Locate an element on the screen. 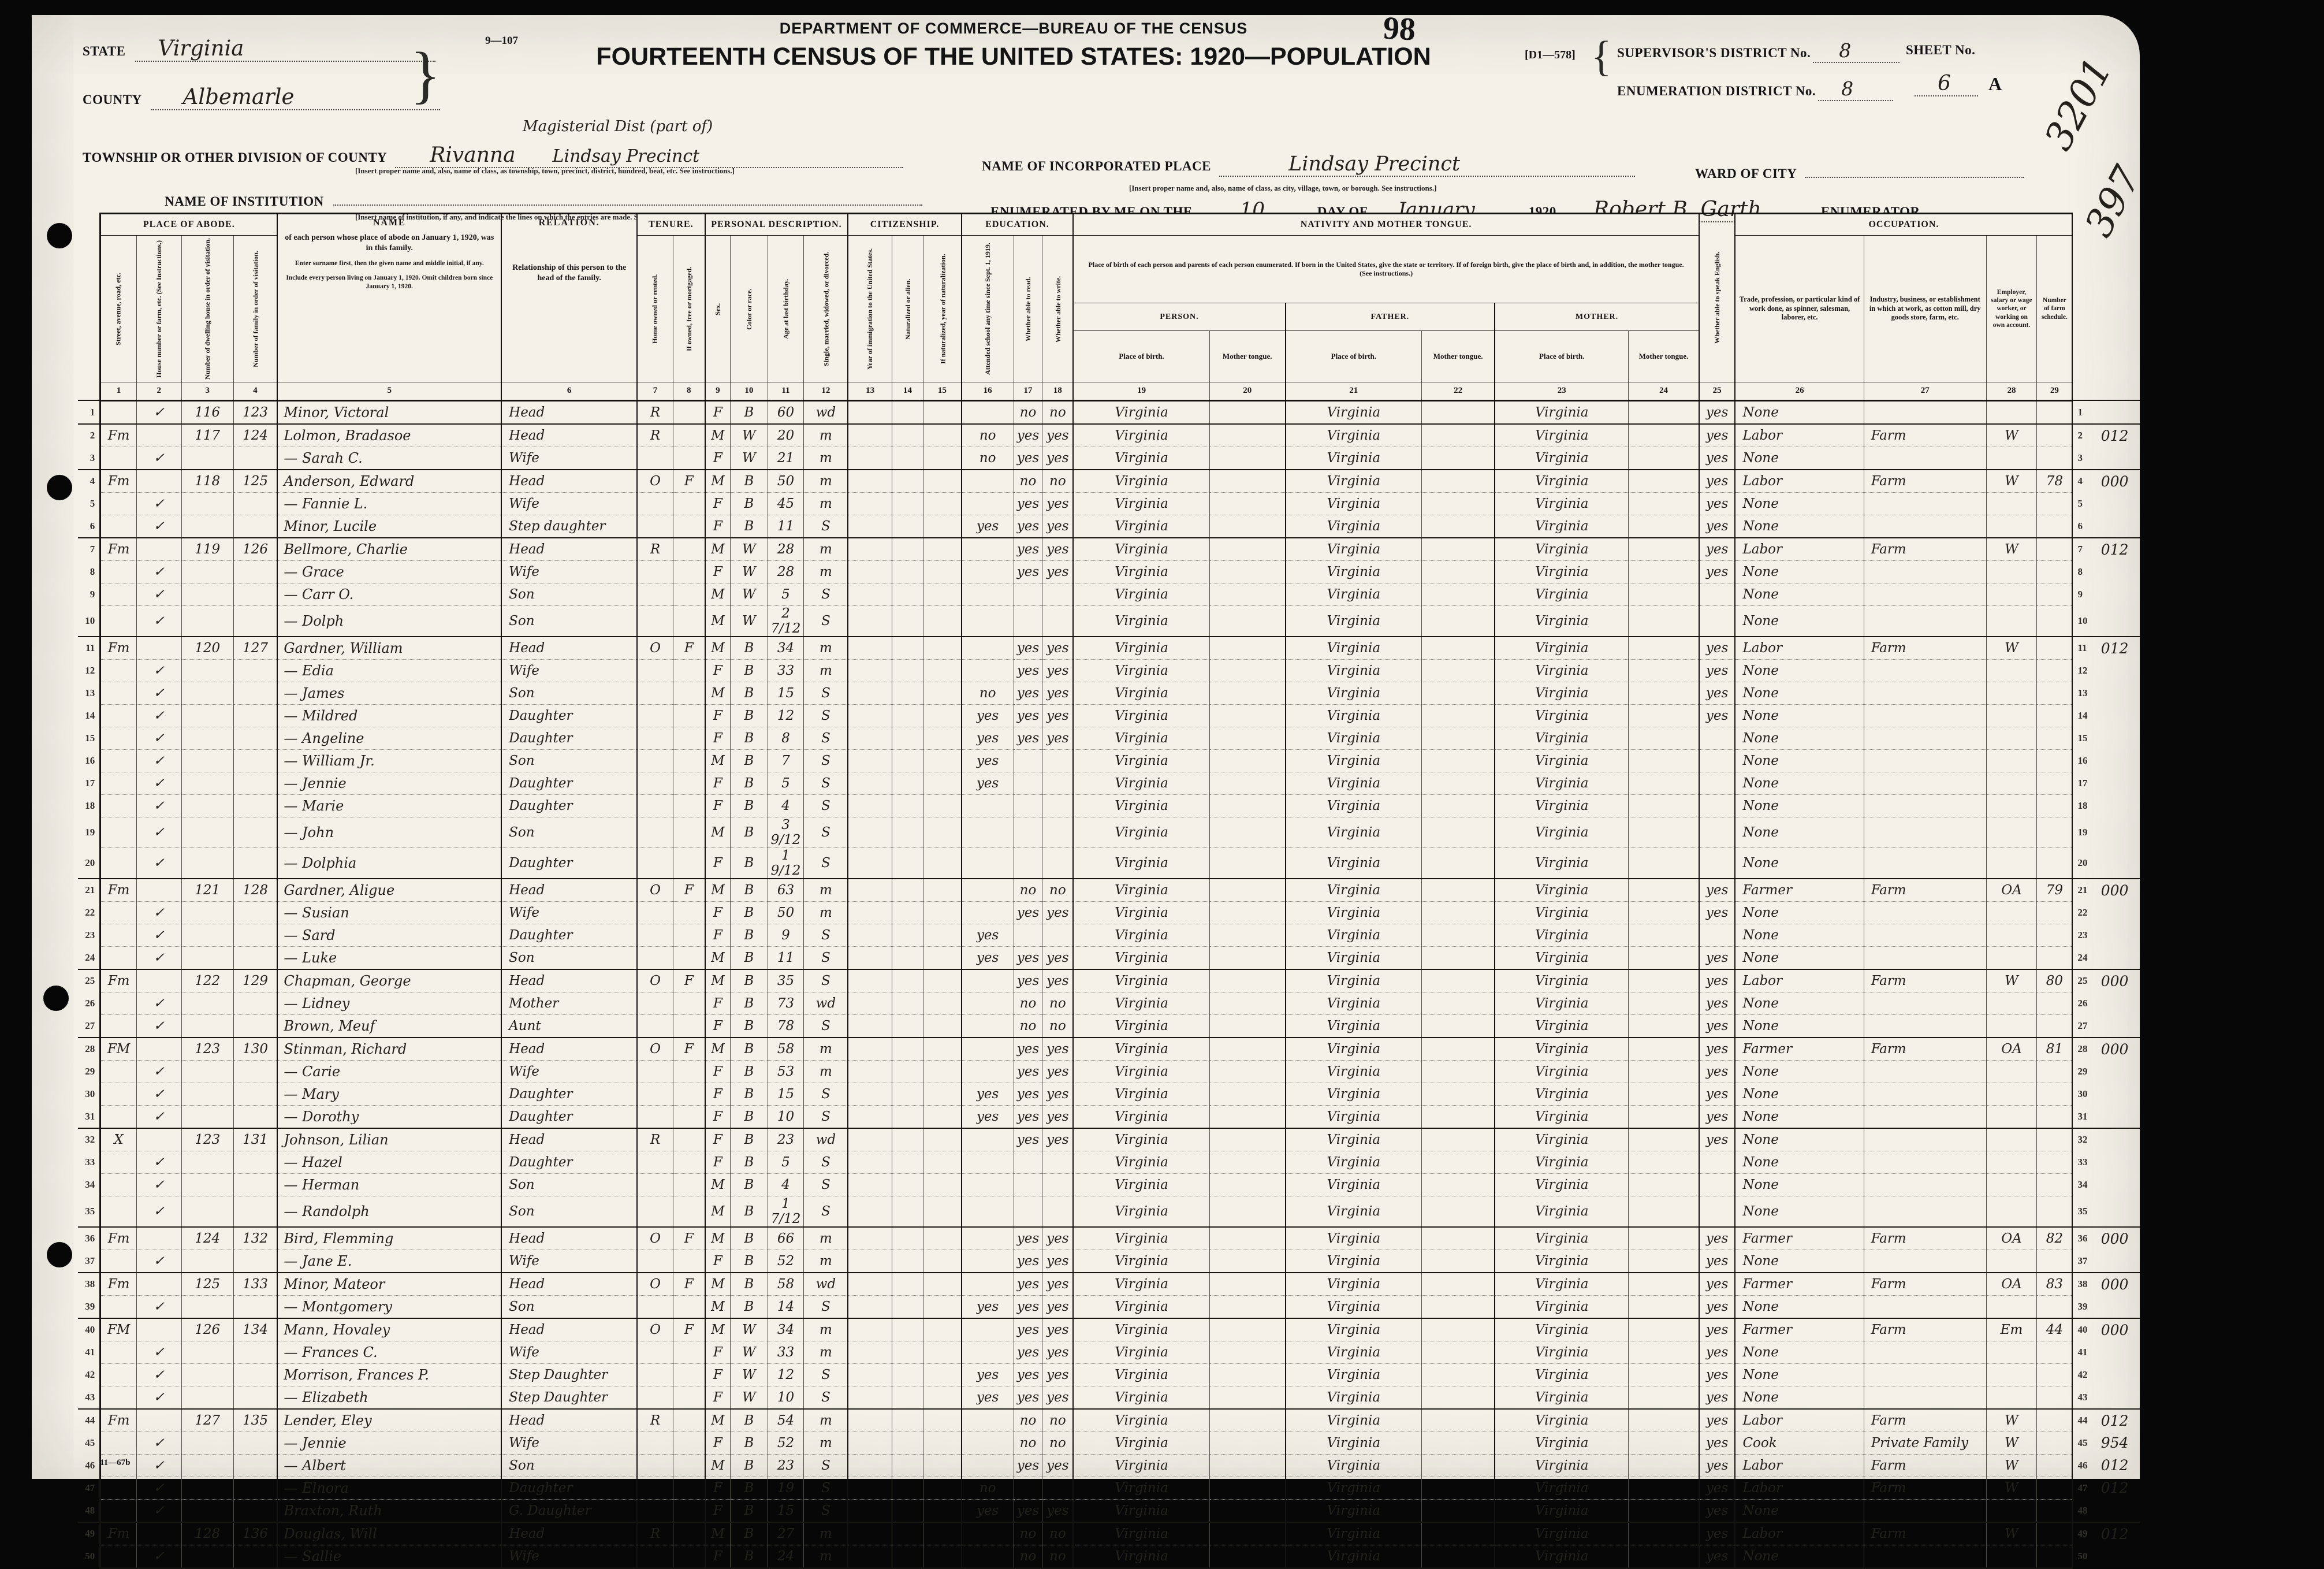 The image size is (2324, 1569). cell: — Carie is located at coordinates (389, 1071).